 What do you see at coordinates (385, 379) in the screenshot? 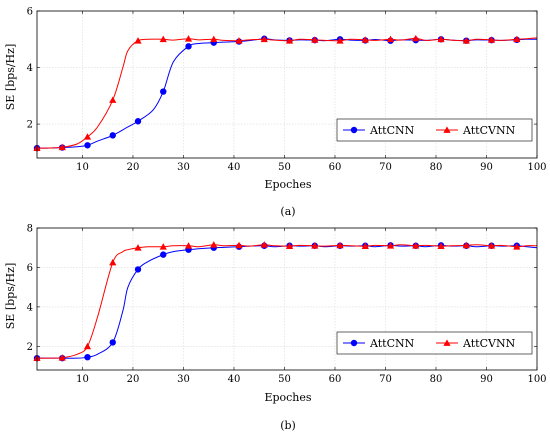
I see `chart-1-xtick-label-6: 70` at bounding box center [385, 379].